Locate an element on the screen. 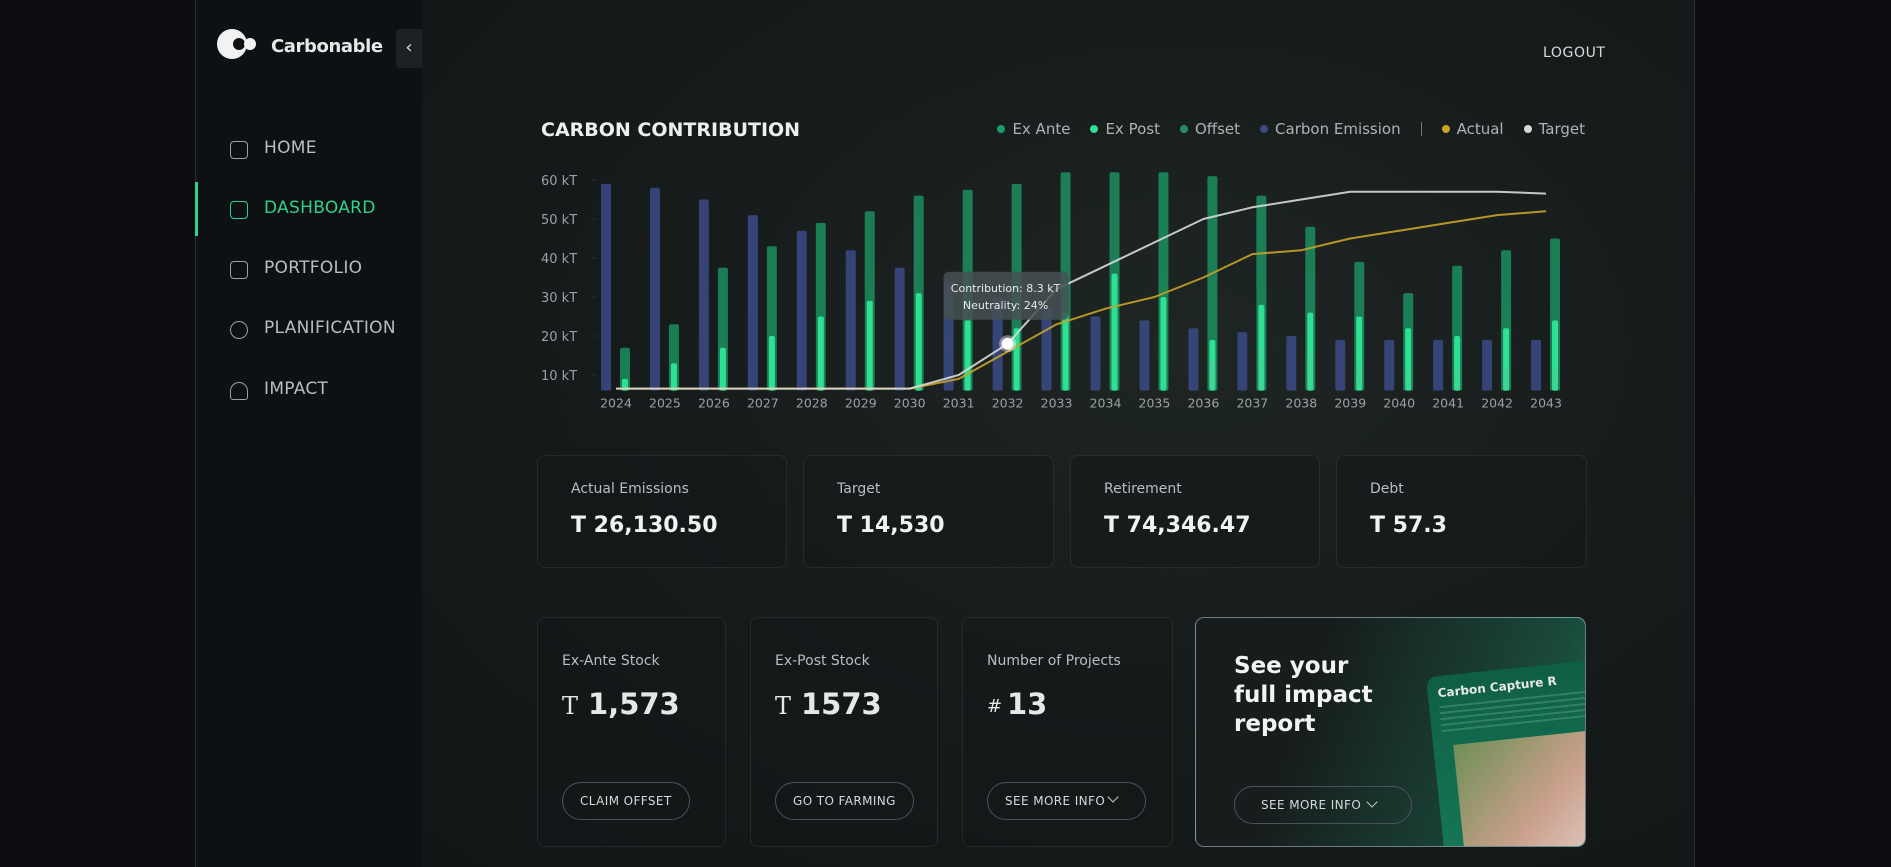 This screenshot has height=867, width=1891. legend-item: Offset is located at coordinates (1210, 129).